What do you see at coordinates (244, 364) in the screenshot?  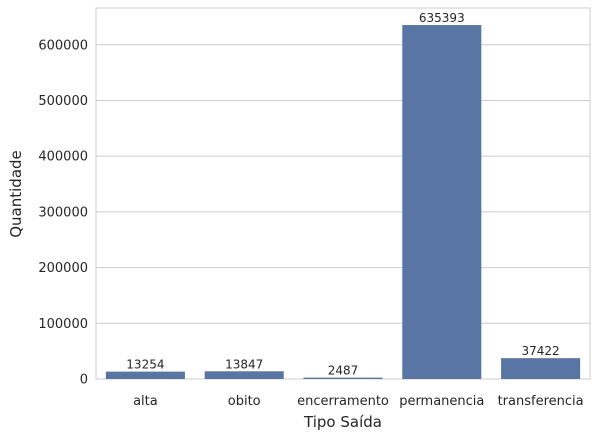 I see `data-label-obito: 13847` at bounding box center [244, 364].